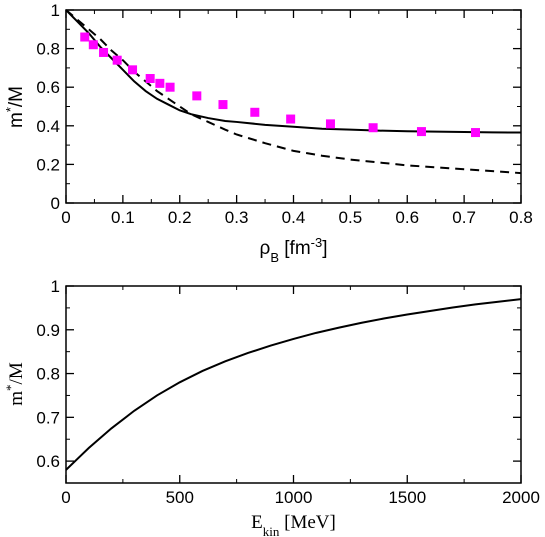 The width and height of the screenshot is (545, 537). I want to click on x-tick-label: 0.1, so click(123, 217).